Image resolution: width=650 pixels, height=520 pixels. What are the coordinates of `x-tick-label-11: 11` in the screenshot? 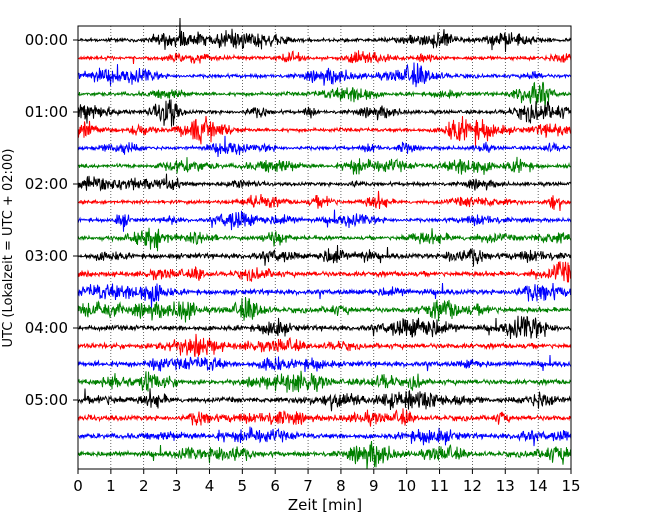 It's located at (439, 486).